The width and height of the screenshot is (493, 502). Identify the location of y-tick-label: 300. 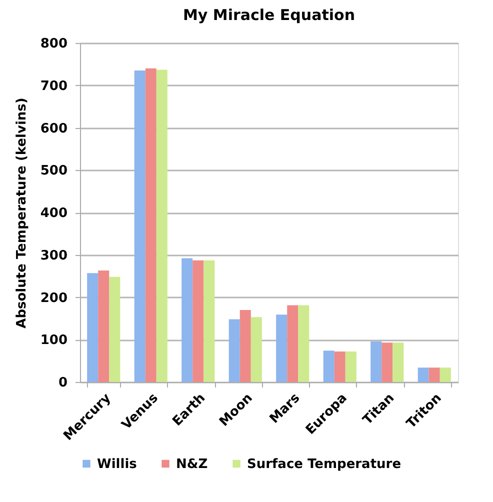
(54, 256).